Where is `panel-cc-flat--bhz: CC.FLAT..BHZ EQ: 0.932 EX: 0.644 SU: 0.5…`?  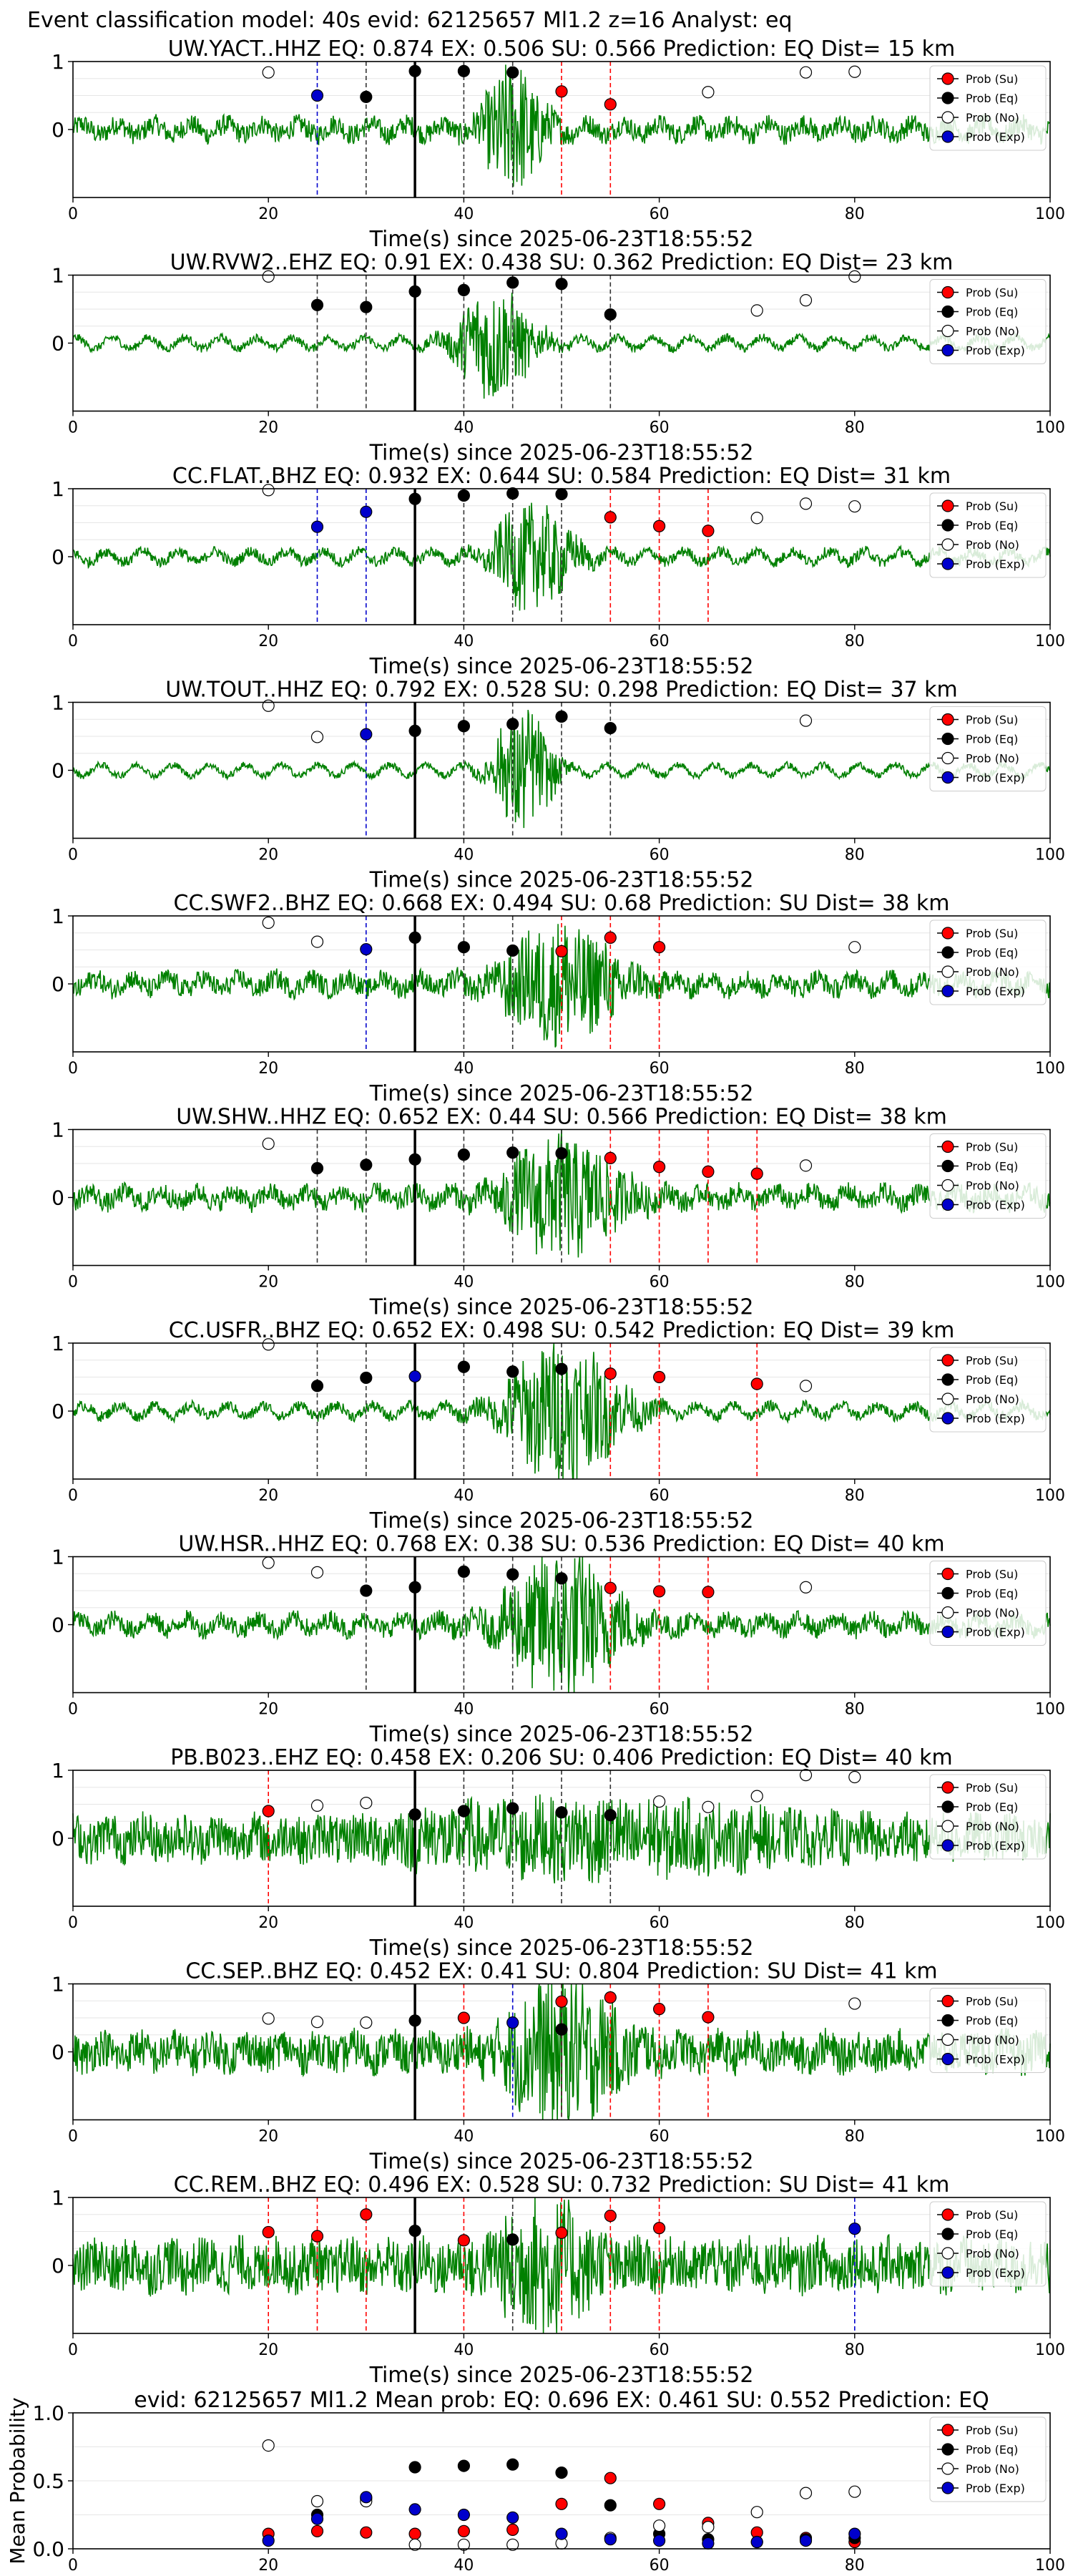
panel-cc-flat--bhz: CC.FLAT..BHZ EQ: 0.932 EX: 0.644 SU: 0.5… is located at coordinates (558, 571).